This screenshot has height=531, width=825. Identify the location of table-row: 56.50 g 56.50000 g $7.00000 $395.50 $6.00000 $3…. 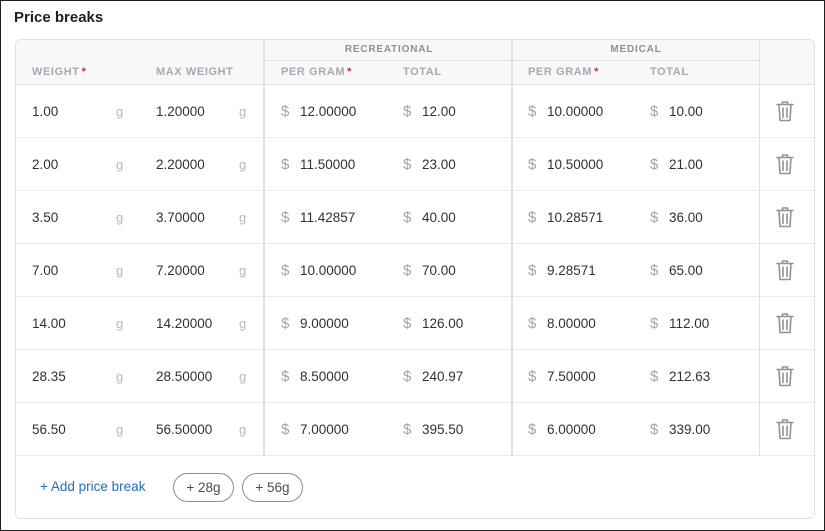
(415, 429).